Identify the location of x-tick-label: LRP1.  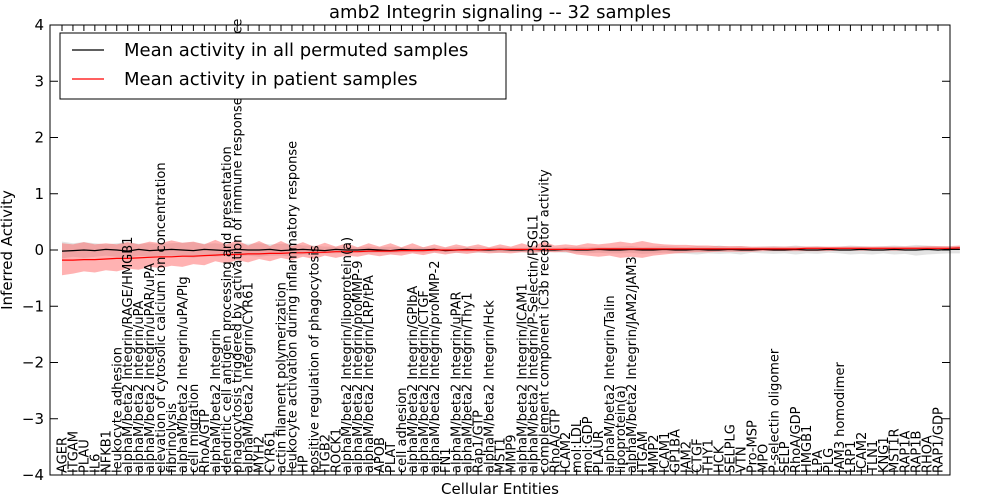
(851, 457).